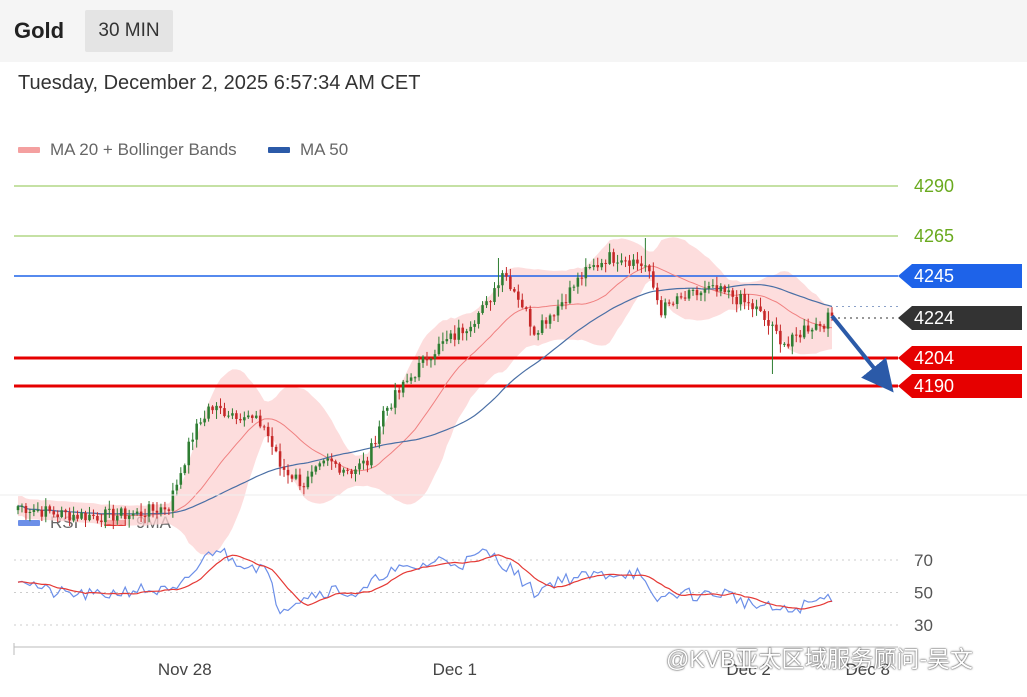  What do you see at coordinates (923, 560) in the screenshot?
I see `rsi-tick-70: 70` at bounding box center [923, 560].